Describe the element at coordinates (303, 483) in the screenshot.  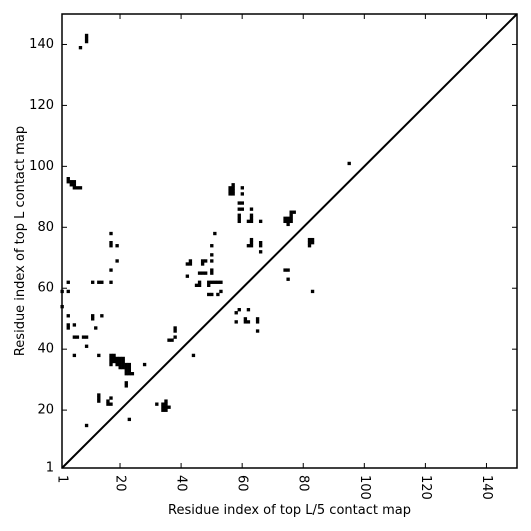
I see `x-tick-label: 80` at that location.